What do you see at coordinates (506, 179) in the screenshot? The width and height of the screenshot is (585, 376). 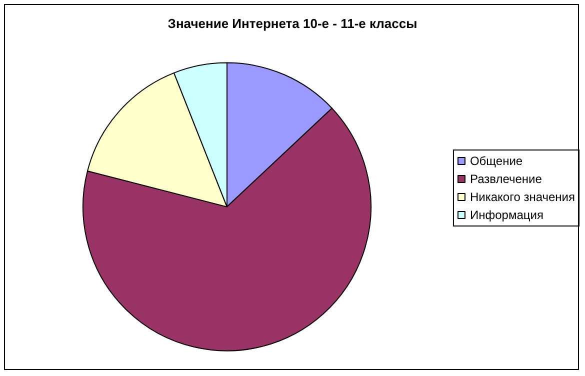 I see `legend-label: Развлечение` at bounding box center [506, 179].